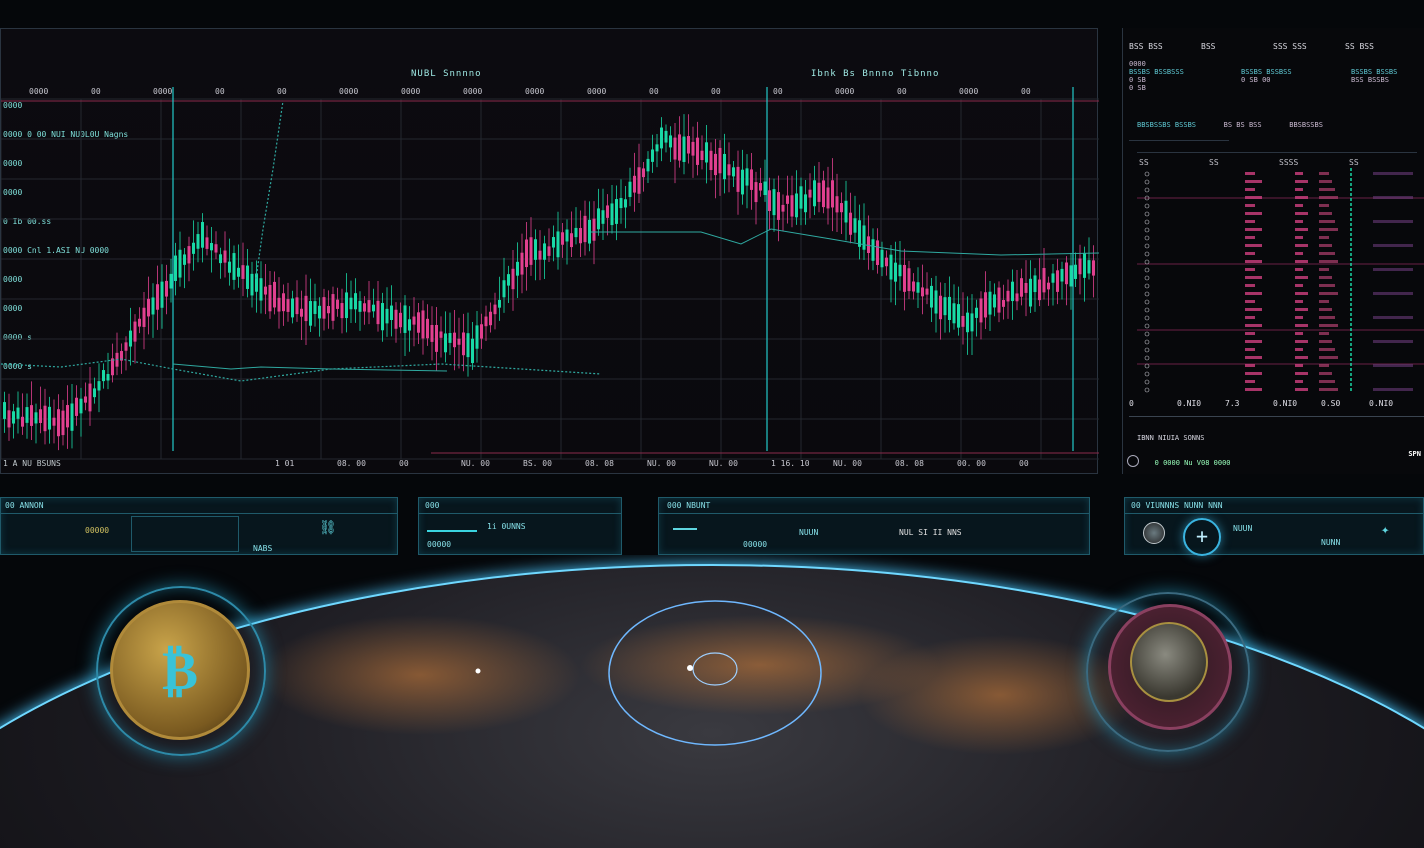  Describe the element at coordinates (452, 531) in the screenshot. I see `slider-track` at that location.